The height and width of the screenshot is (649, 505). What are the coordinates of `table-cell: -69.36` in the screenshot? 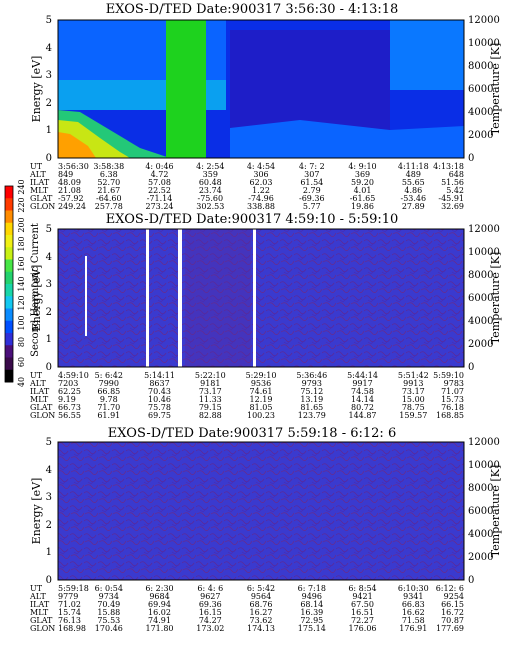 It's located at (312, 198).